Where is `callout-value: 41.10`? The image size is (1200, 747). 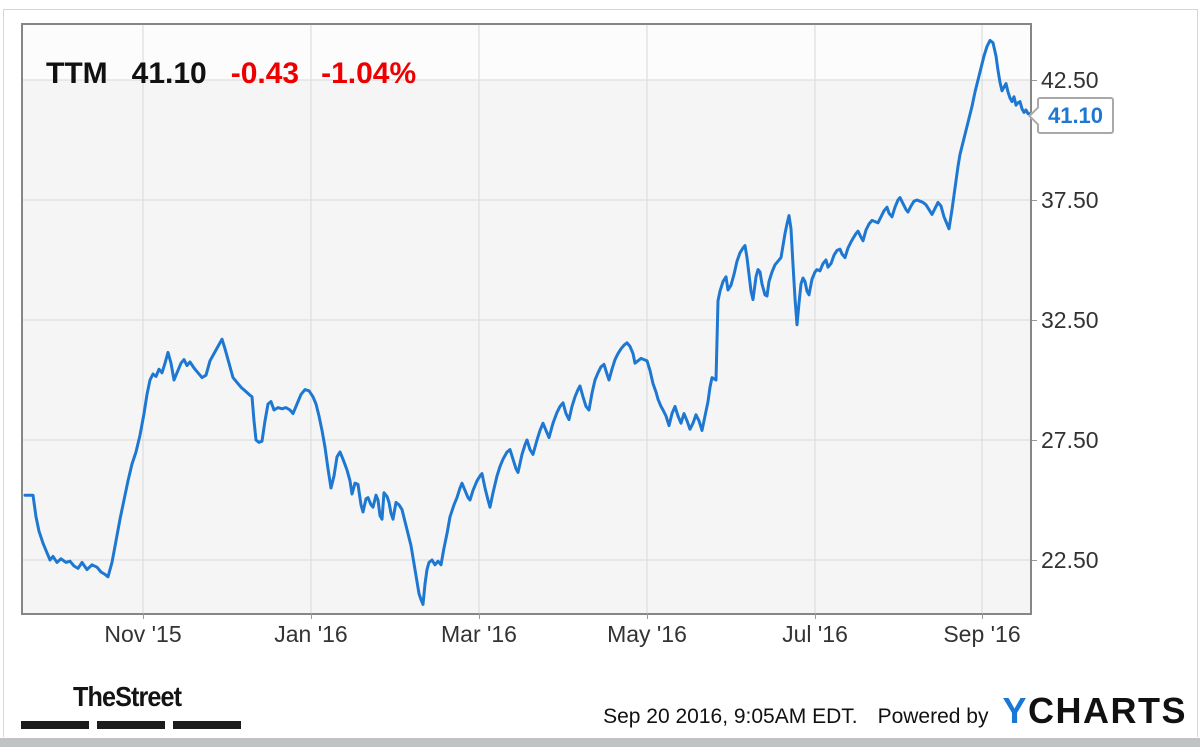
callout-value: 41.10 is located at coordinates (1075, 115).